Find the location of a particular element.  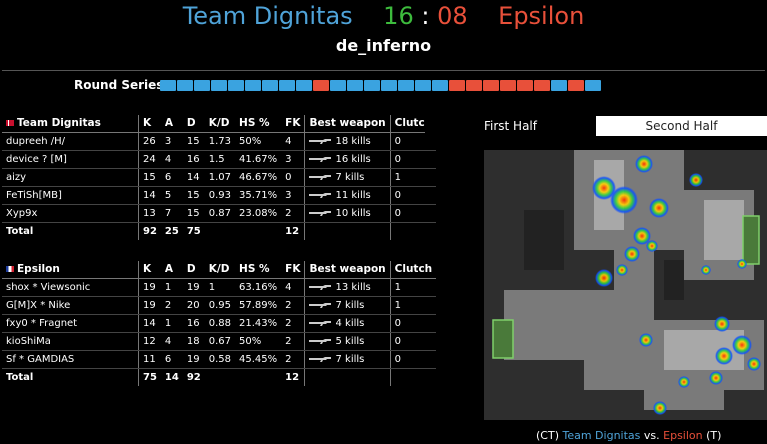

col-kd: K/D is located at coordinates (220, 270).